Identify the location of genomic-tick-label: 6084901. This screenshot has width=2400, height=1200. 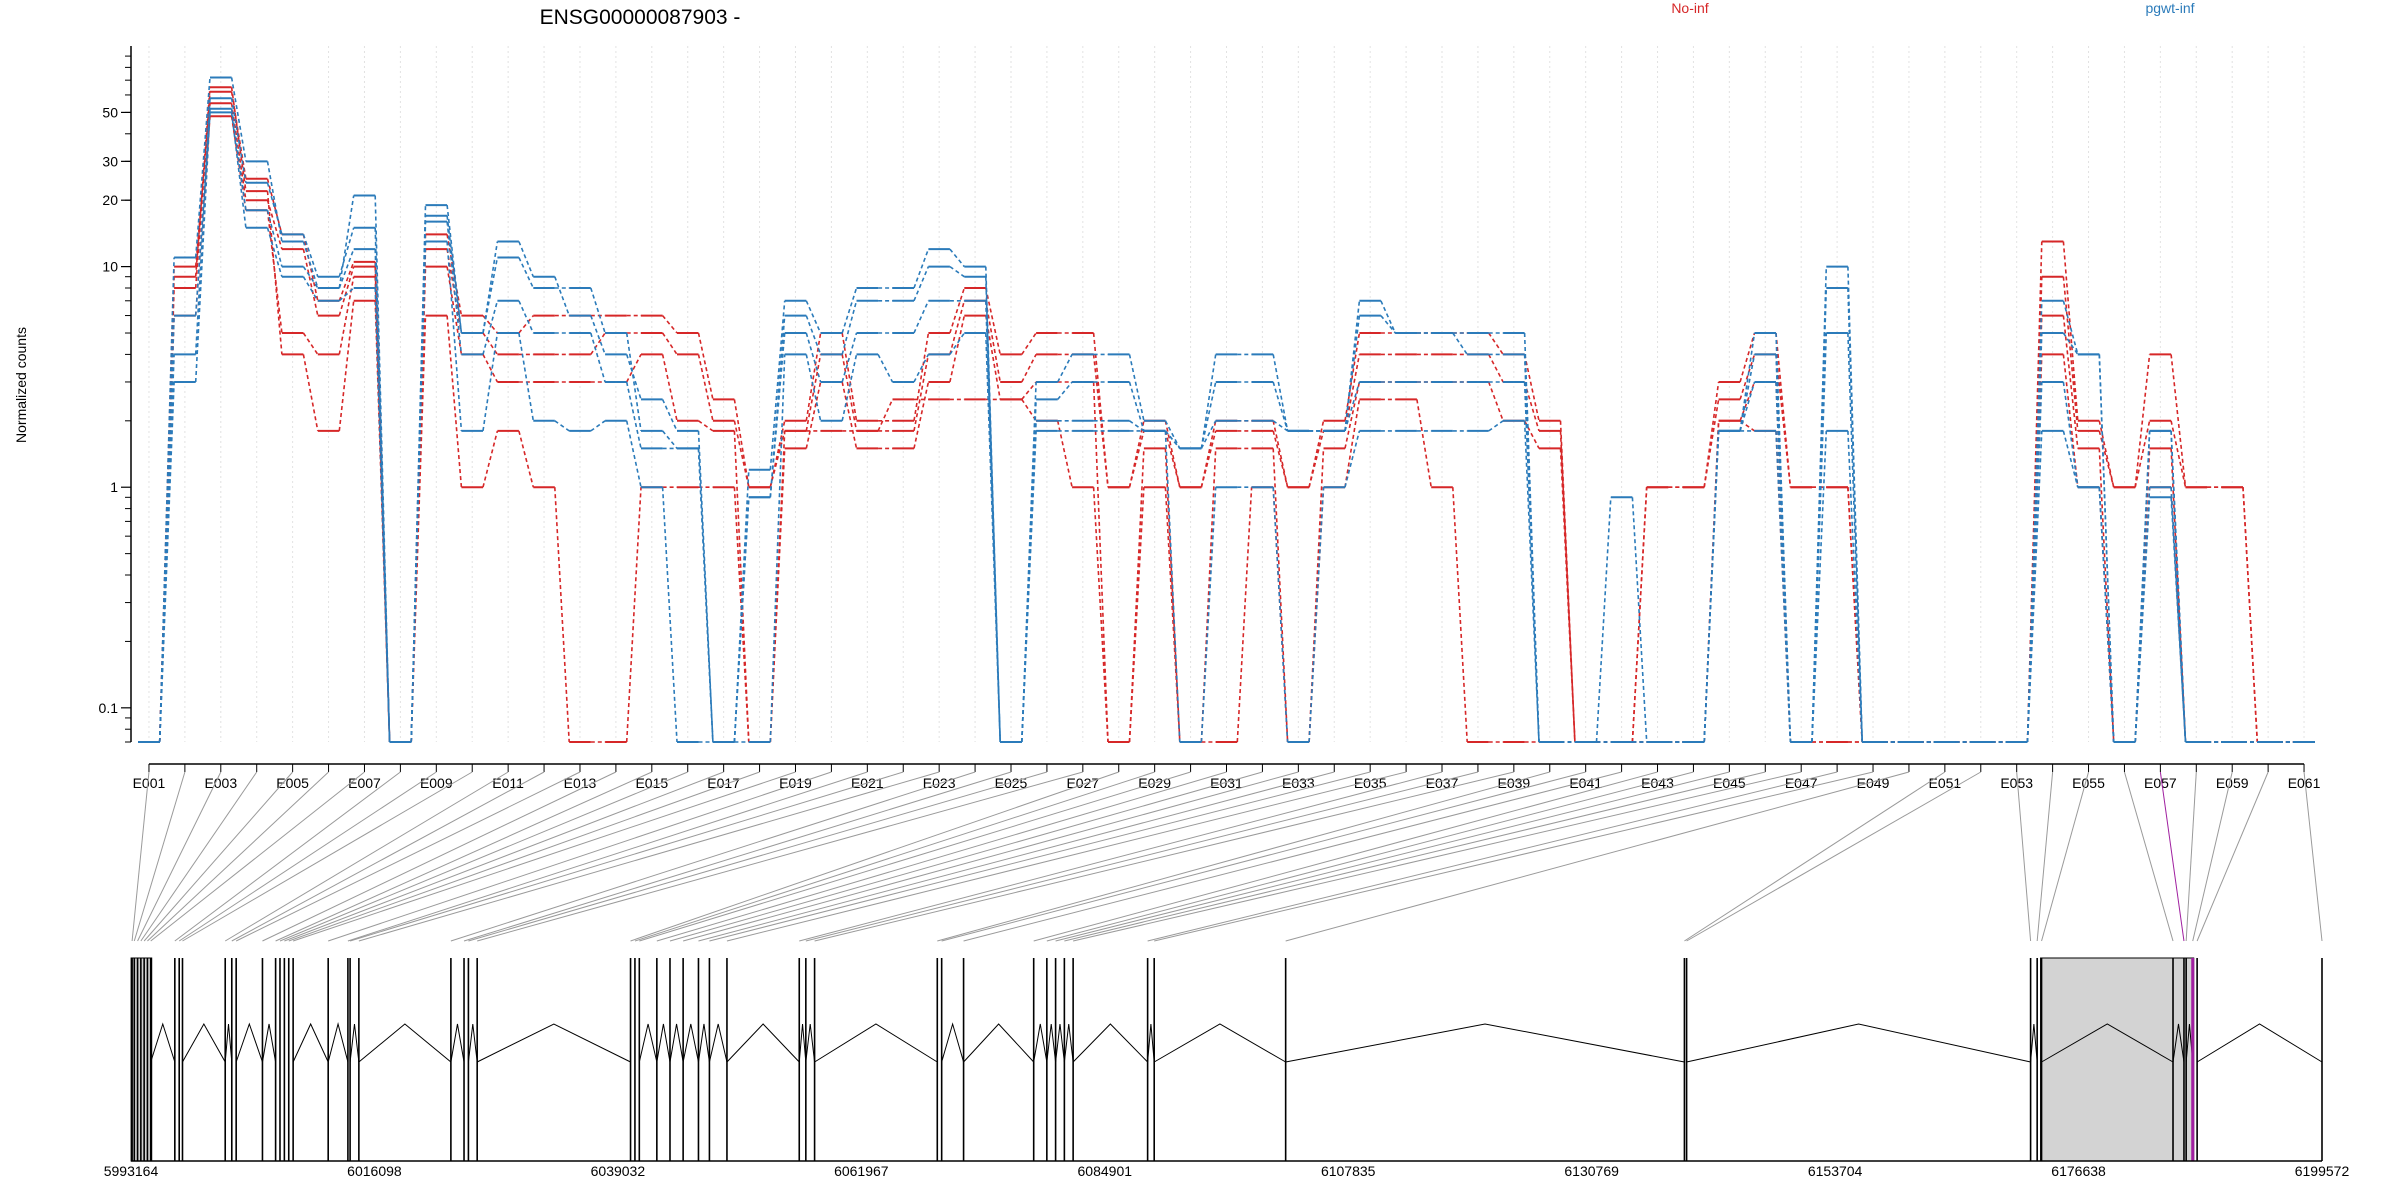
(1105, 1171).